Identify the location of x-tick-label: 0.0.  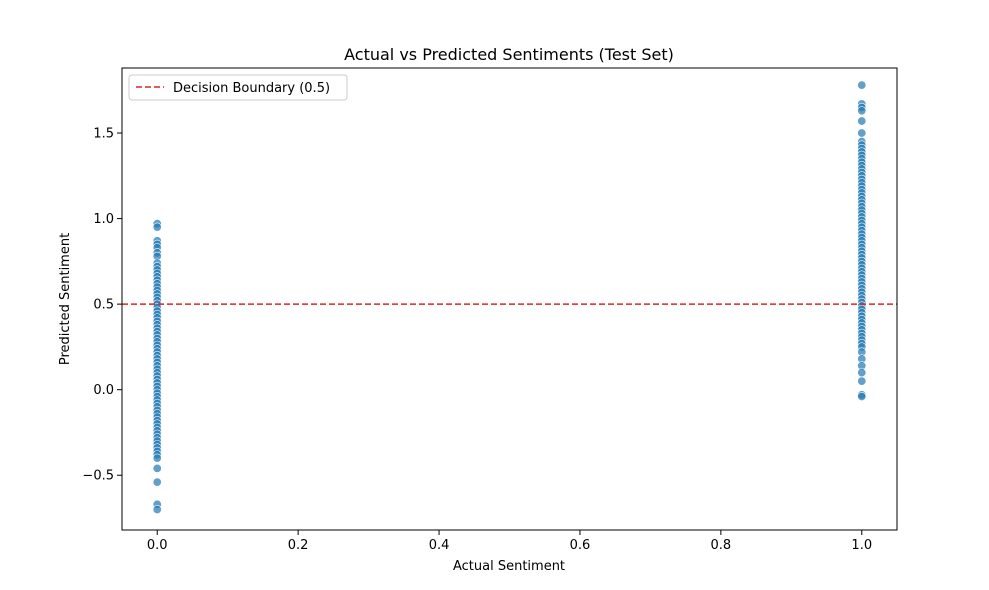
(157, 545).